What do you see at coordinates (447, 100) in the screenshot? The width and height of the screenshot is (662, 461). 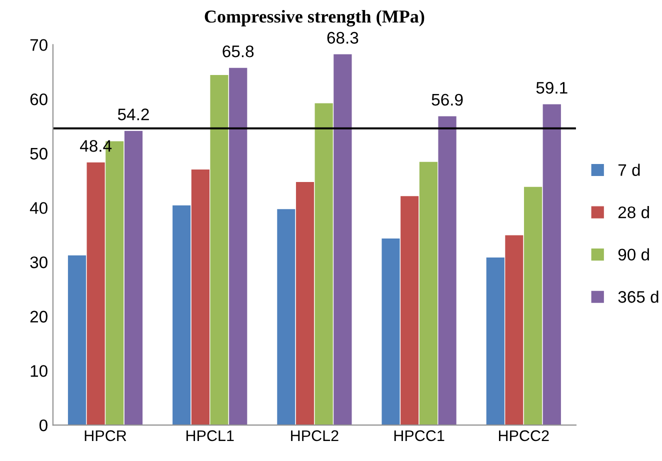 I see `data-label: 56.9` at bounding box center [447, 100].